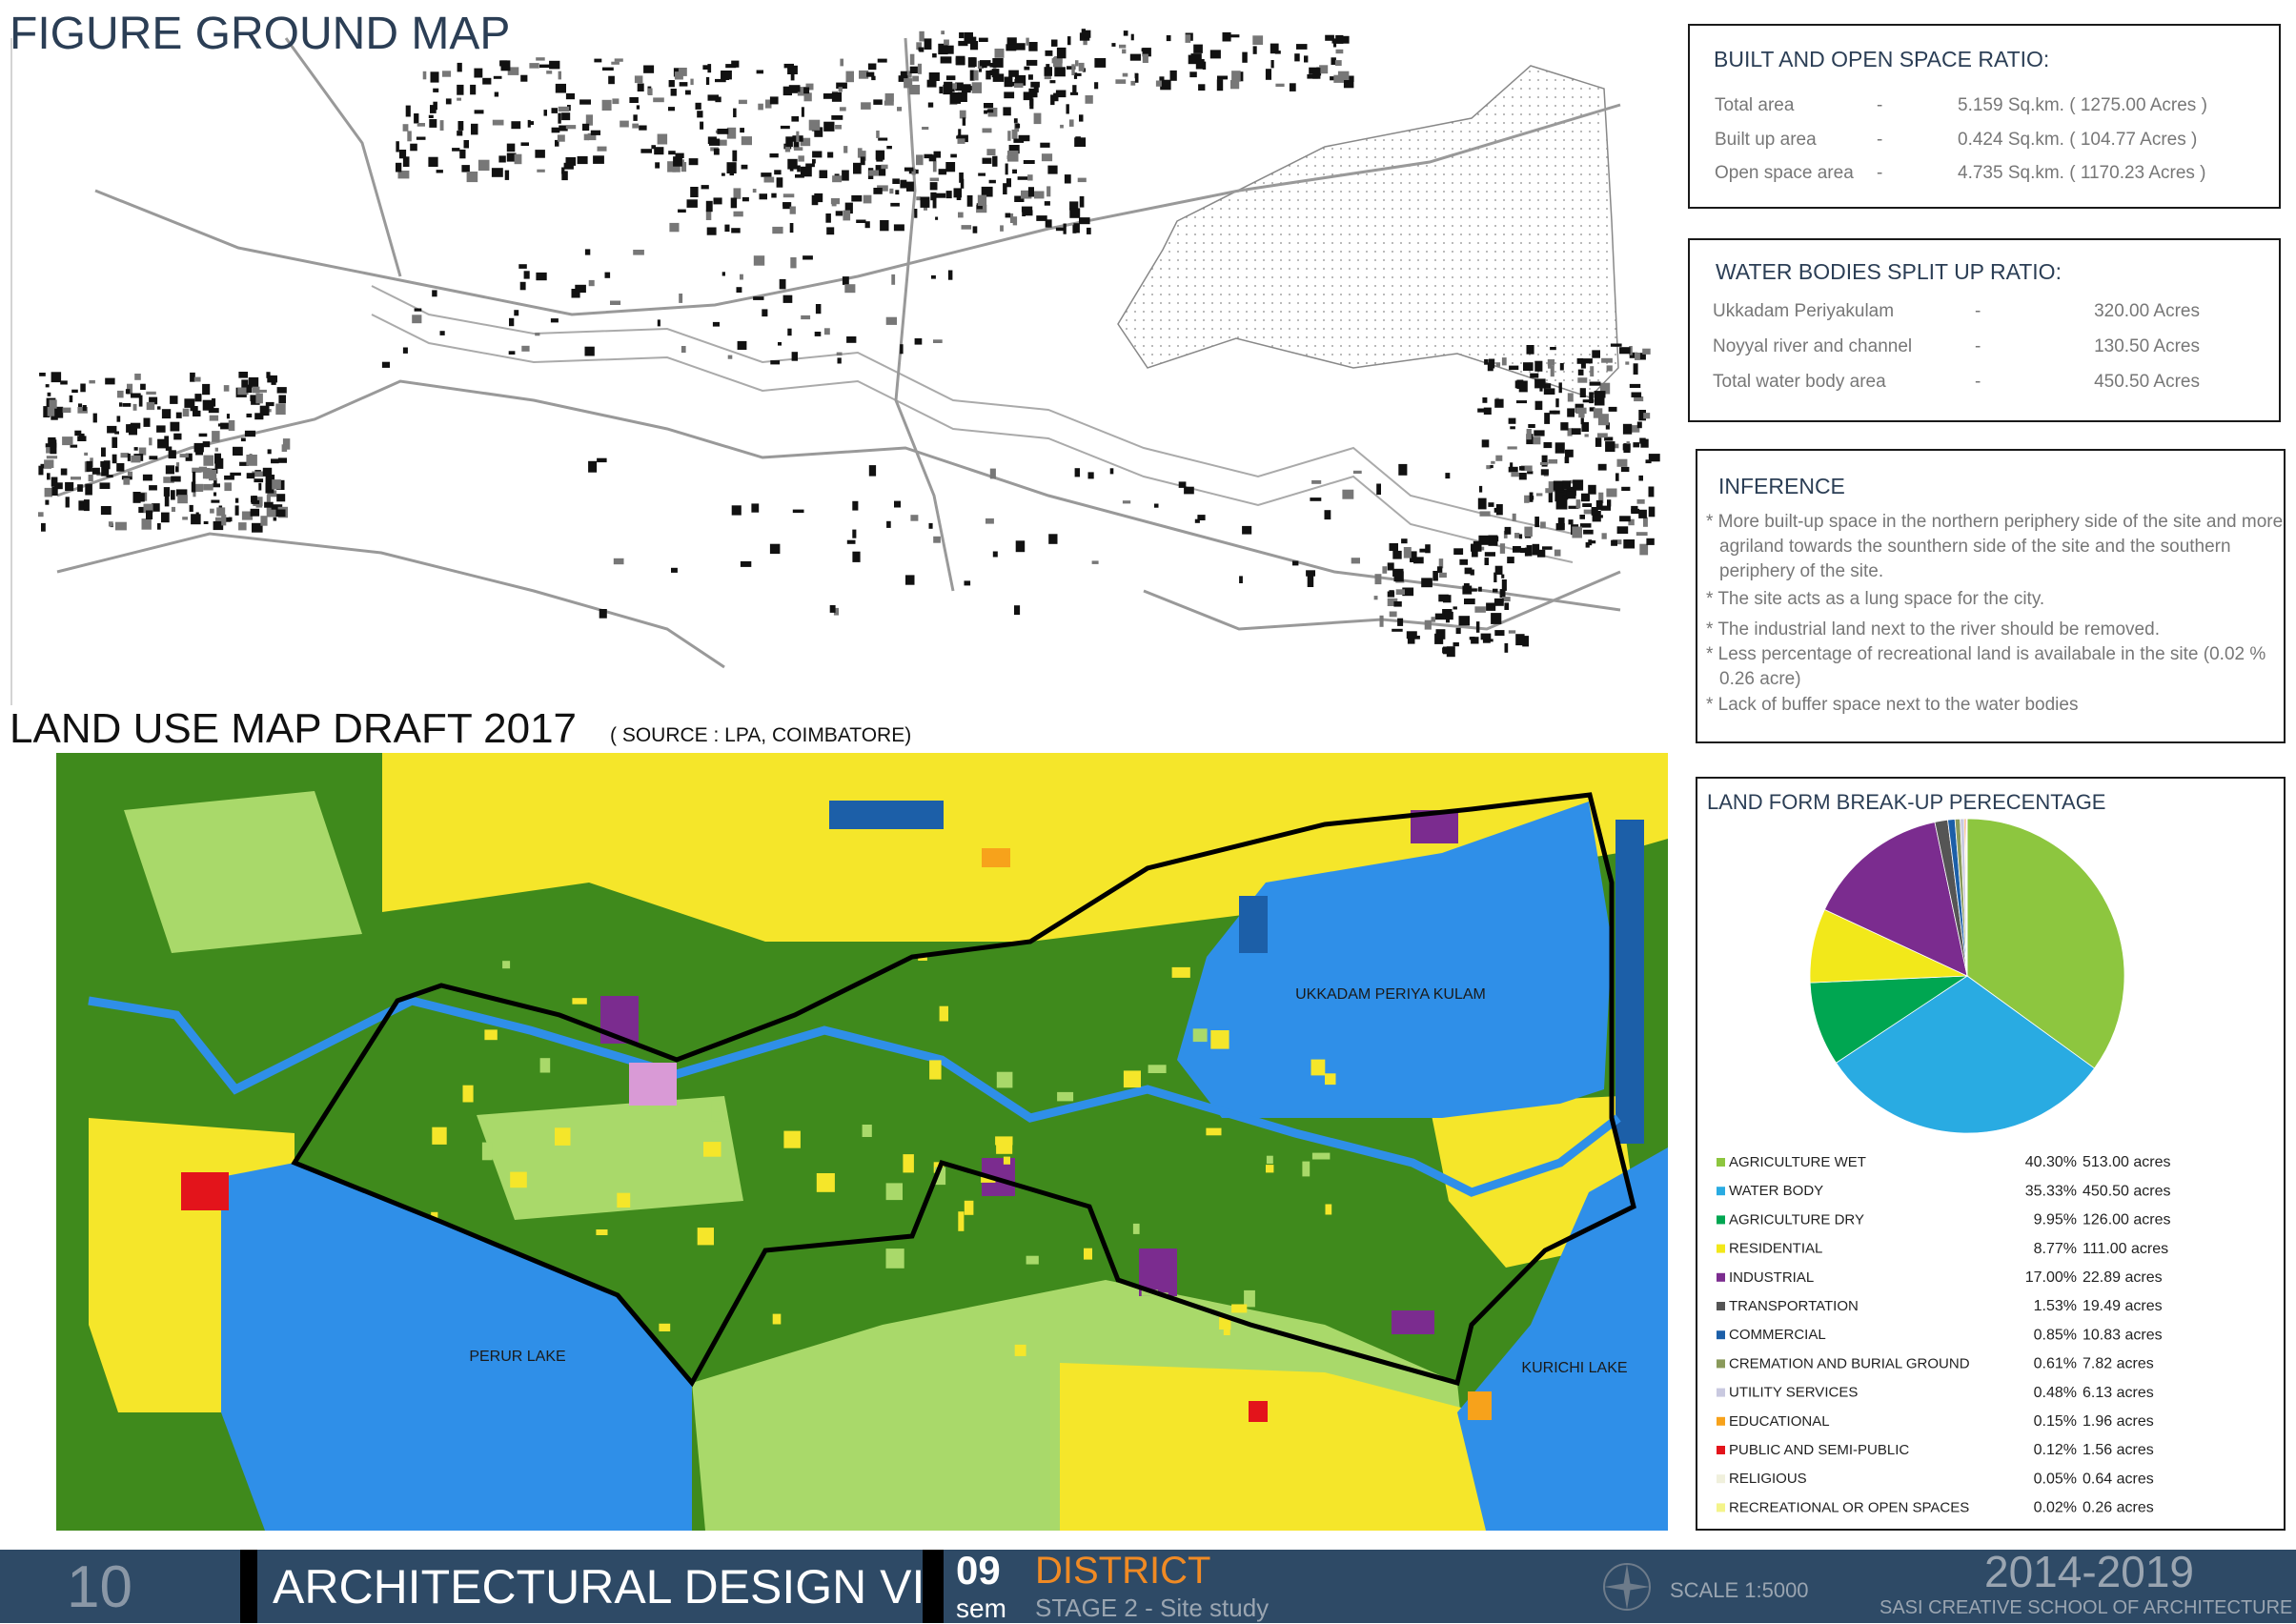 This screenshot has width=2296, height=1624. Describe the element at coordinates (2123, 1335) in the screenshot. I see `acres-label: 10.83 acres` at that location.